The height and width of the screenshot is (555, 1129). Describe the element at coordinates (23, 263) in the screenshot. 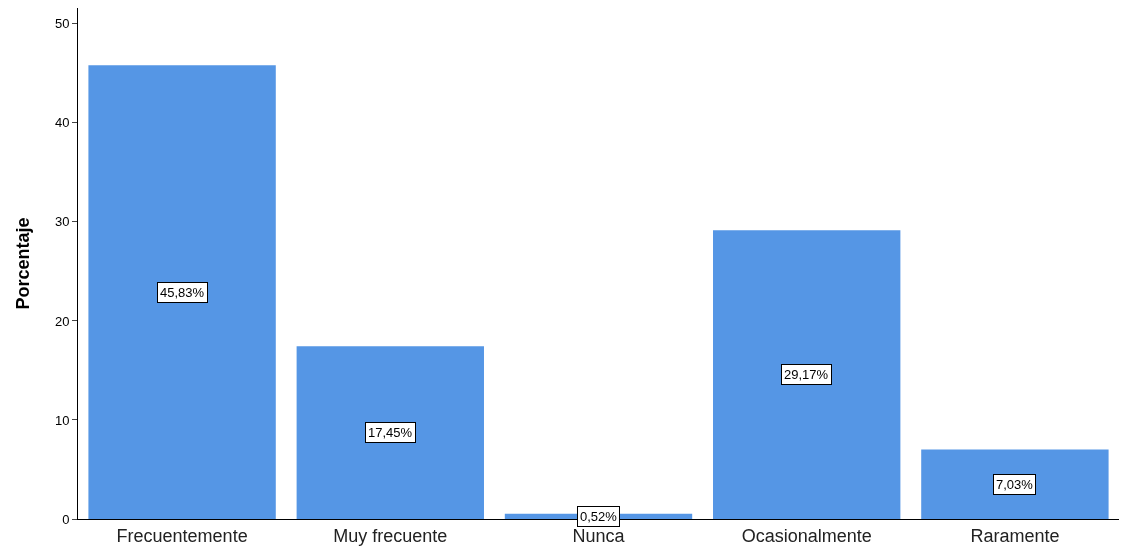

I see `y-axis-title: Porcentaje` at that location.